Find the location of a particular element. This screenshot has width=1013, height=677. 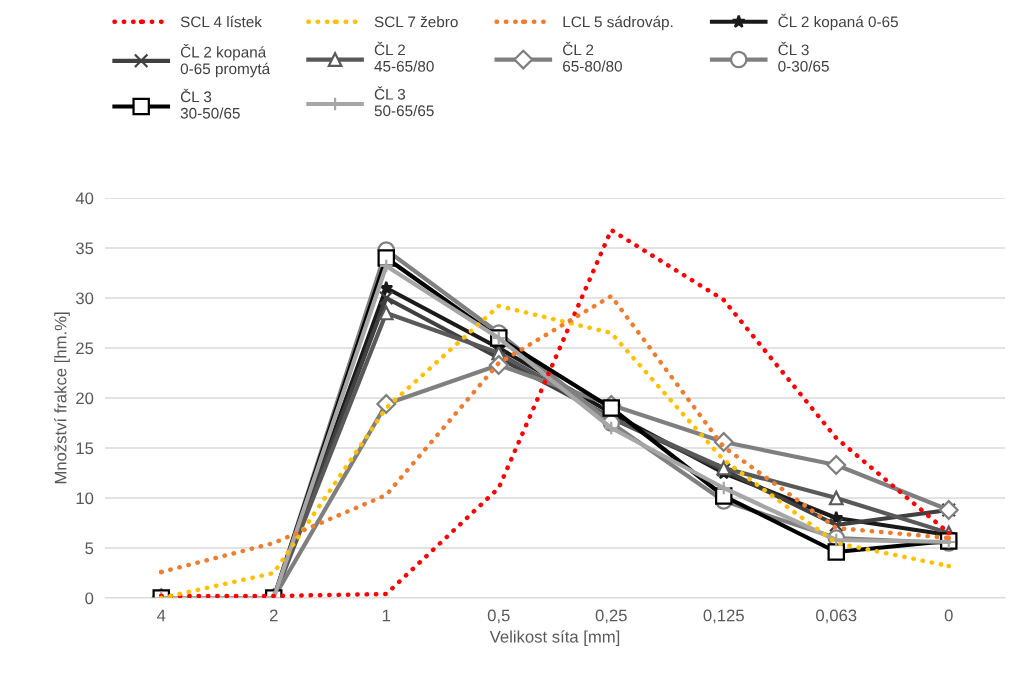

legend-label: ČL 3 50-65/65 is located at coordinates (404, 101).